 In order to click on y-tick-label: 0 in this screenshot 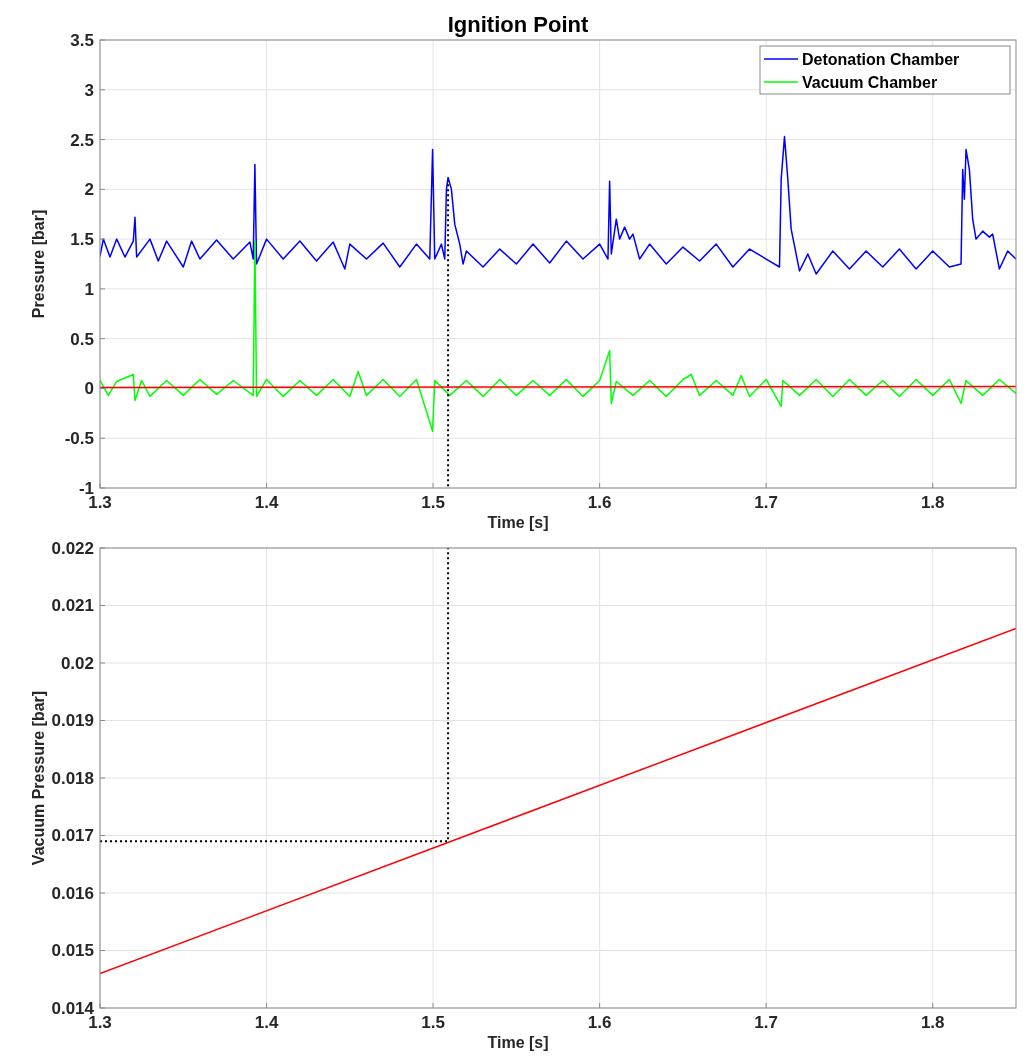, I will do `click(89, 389)`.